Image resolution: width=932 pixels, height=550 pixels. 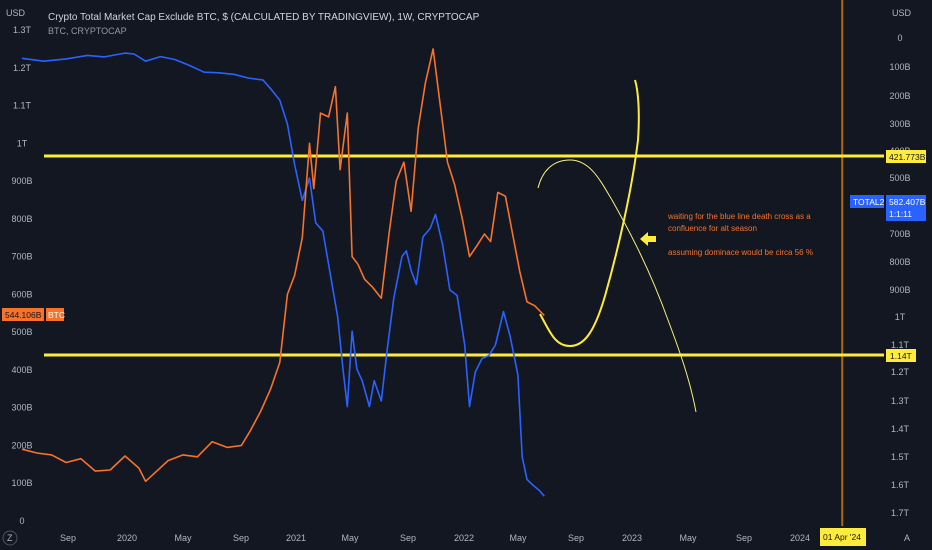 I want to click on hline-label-1: 1.14T, so click(x=901, y=355).